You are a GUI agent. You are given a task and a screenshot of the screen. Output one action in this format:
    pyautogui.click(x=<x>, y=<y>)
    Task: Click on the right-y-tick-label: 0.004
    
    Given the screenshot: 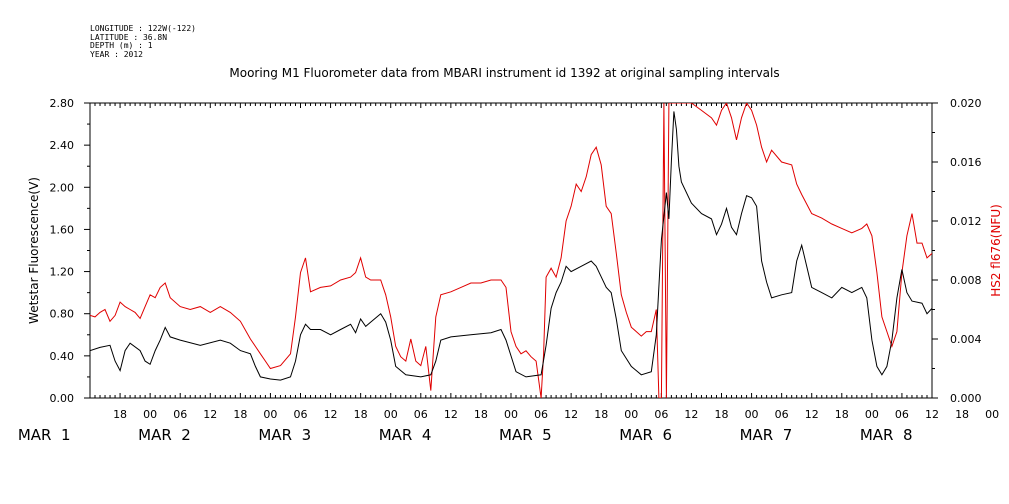 What is the action you would take?
    pyautogui.click(x=966, y=339)
    